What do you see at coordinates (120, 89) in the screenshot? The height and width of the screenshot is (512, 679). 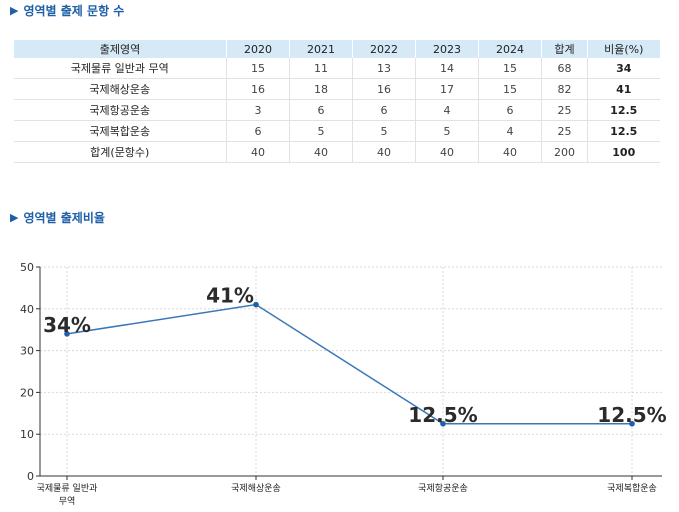 I see `cell-area: 국제해상운송` at bounding box center [120, 89].